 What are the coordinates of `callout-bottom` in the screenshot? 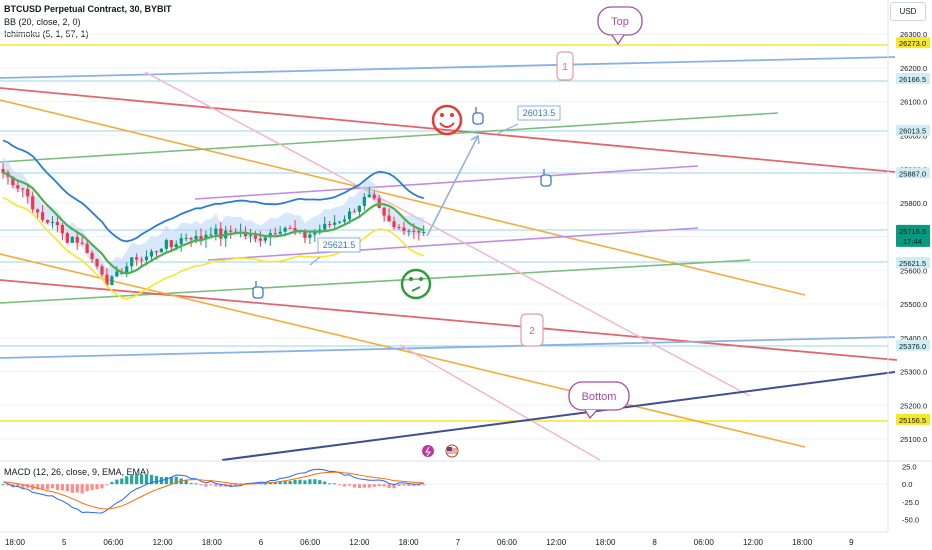 It's located at (599, 396).